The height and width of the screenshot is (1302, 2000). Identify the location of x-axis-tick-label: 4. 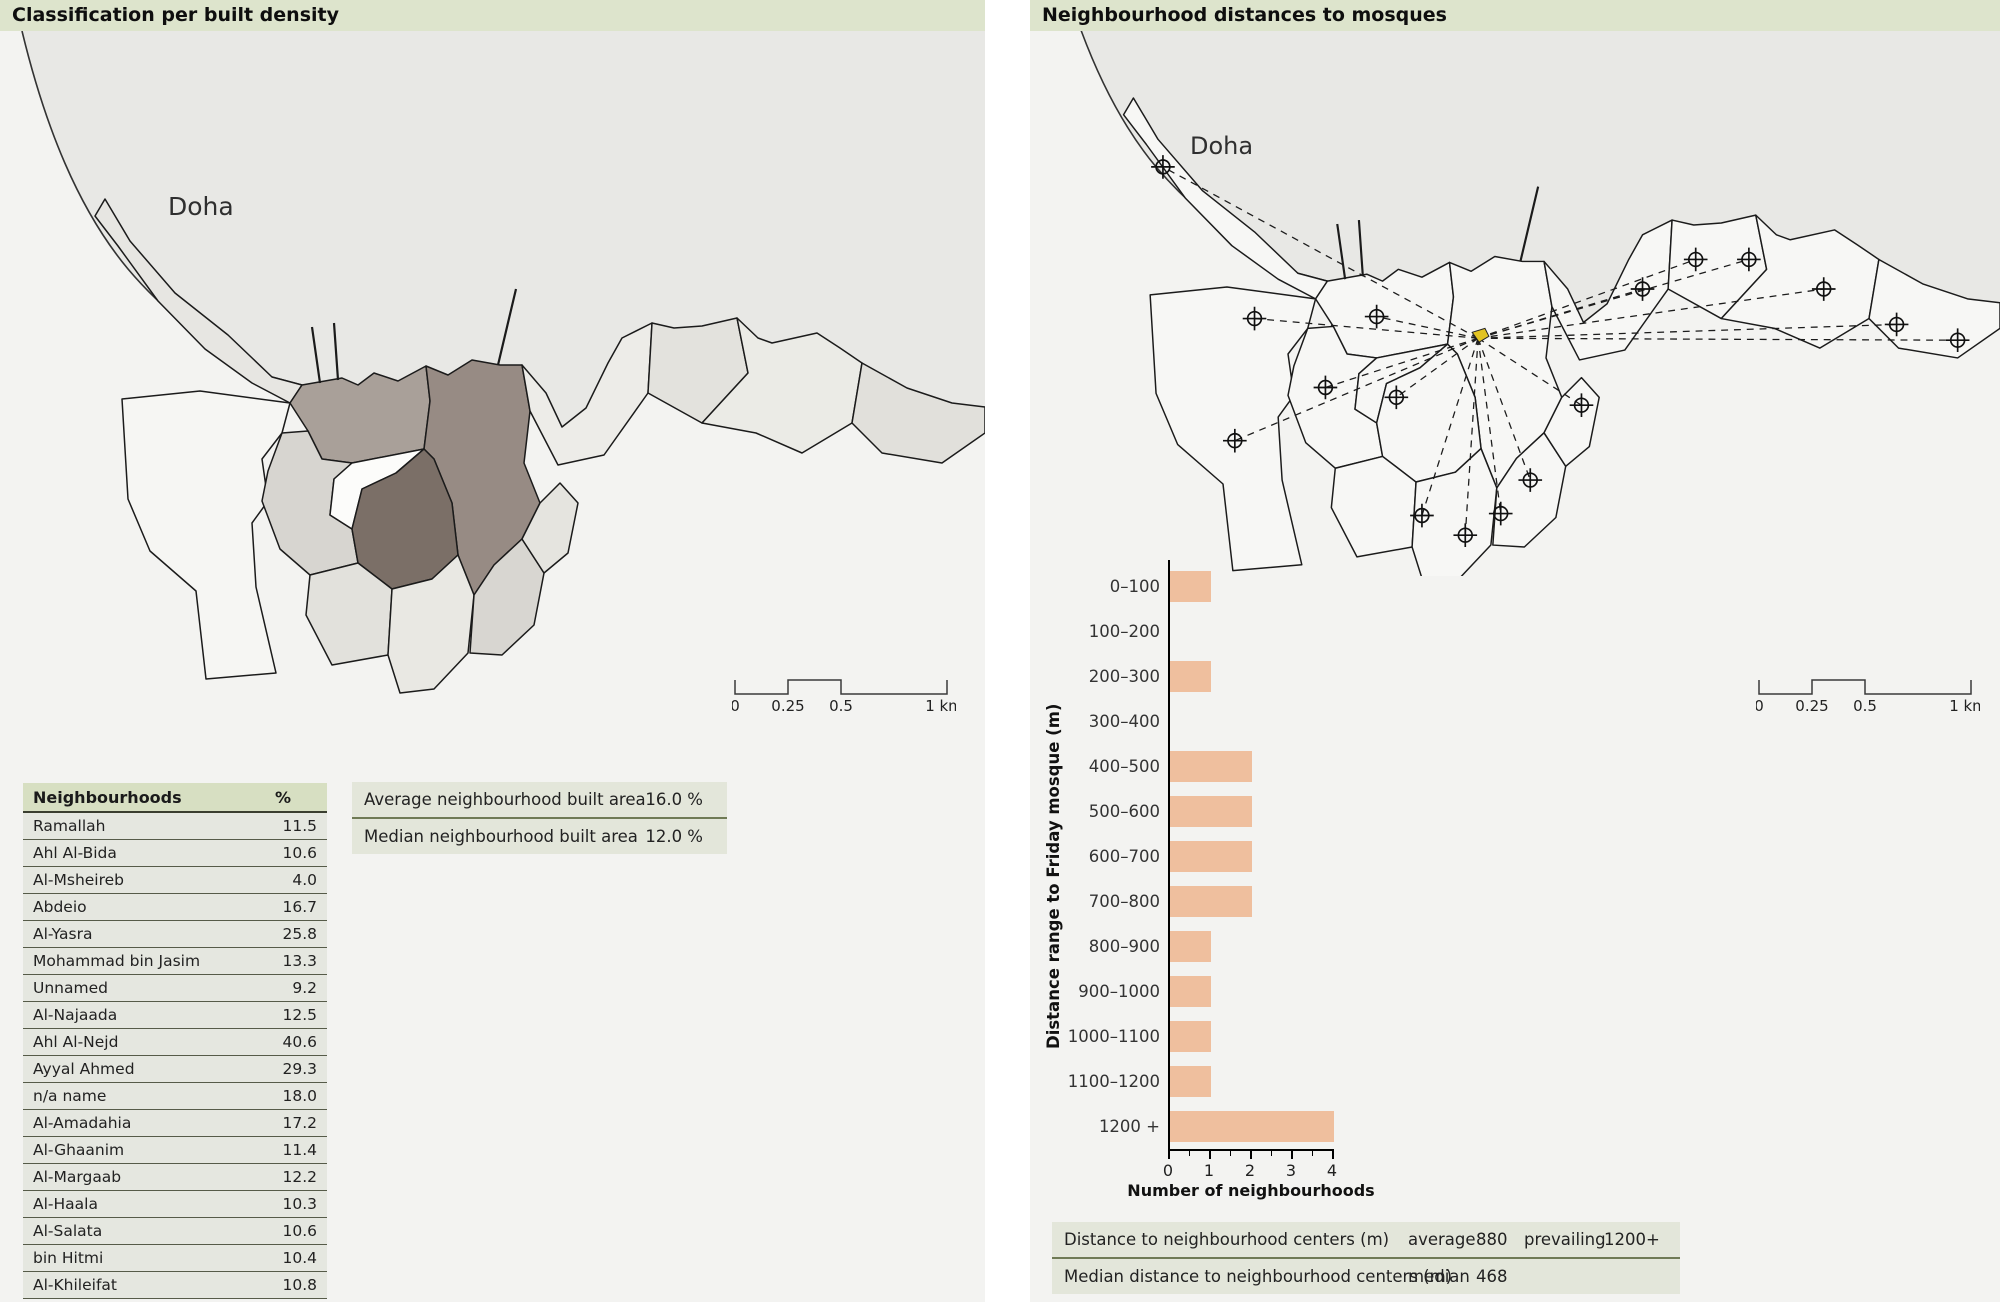
(1332, 1170).